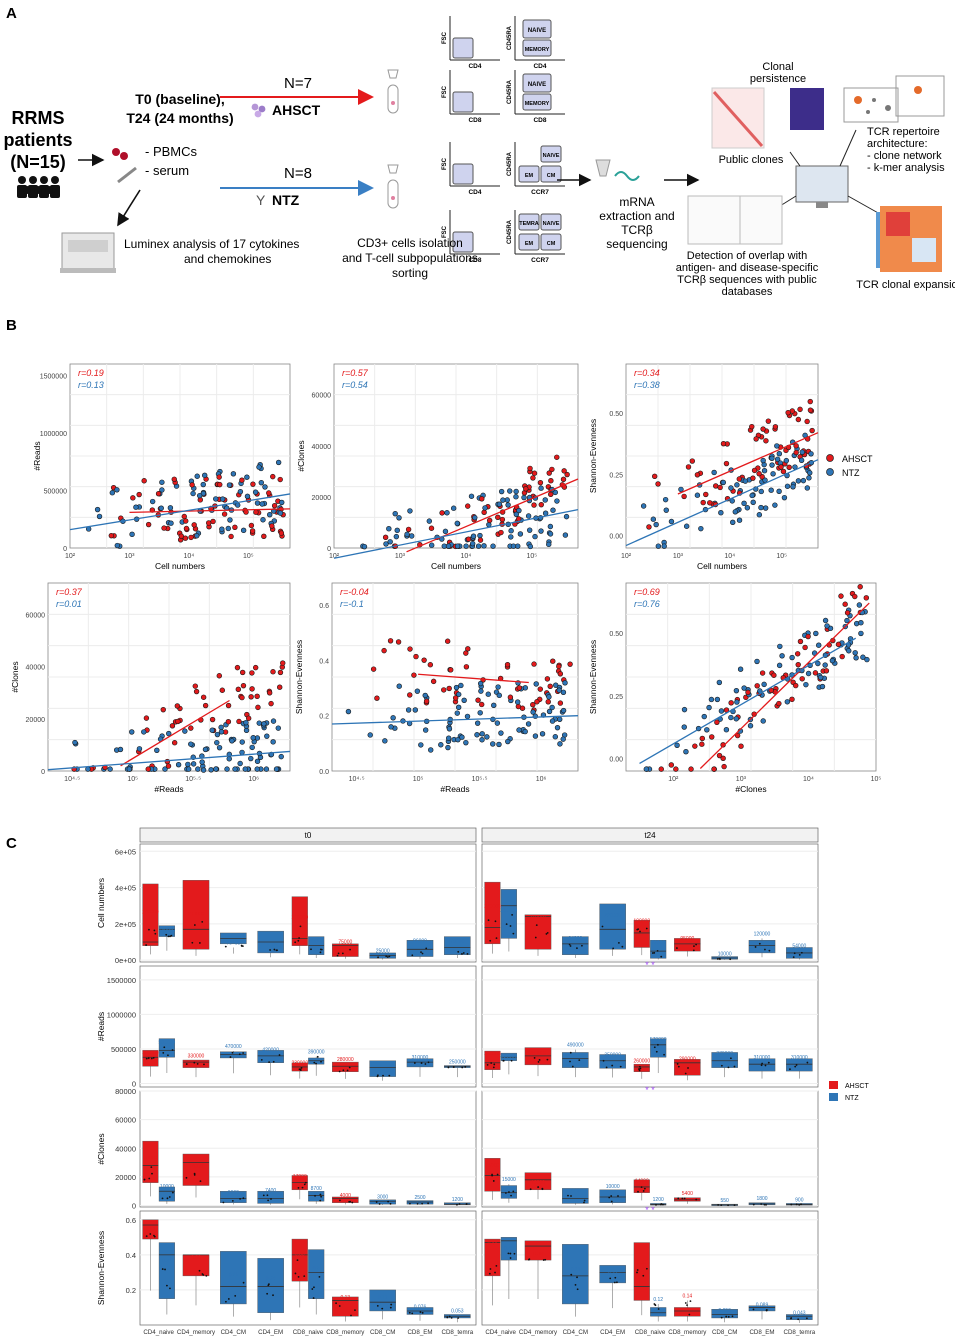  Describe the element at coordinates (125, 888) in the screenshot. I see `y-tick-label: 4e+05` at that location.